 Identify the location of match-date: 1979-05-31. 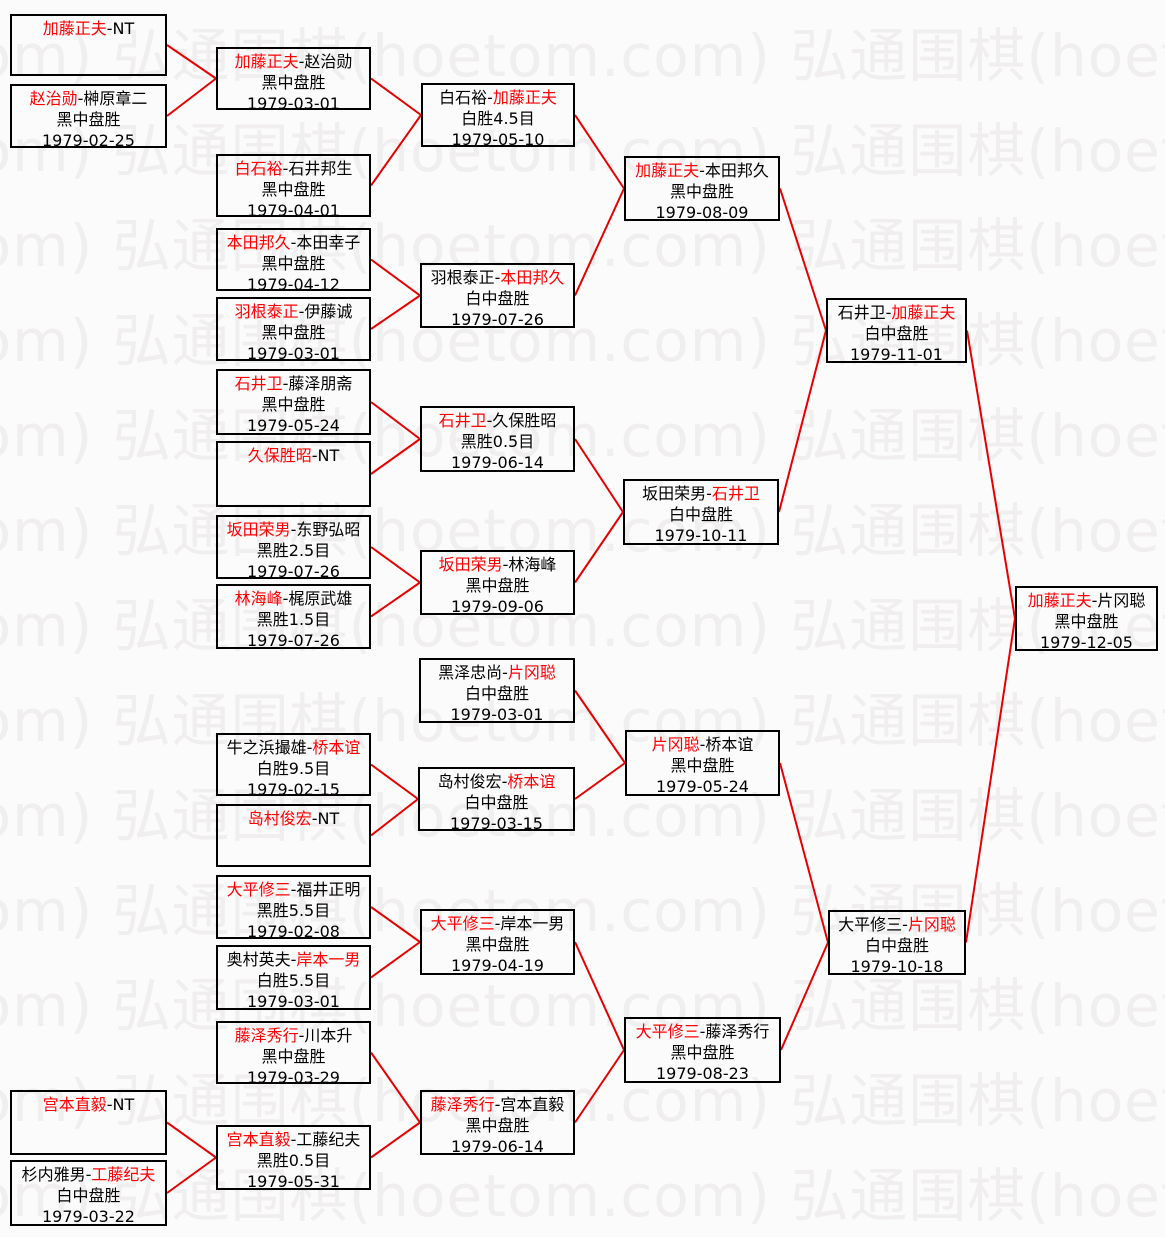
(293, 1181).